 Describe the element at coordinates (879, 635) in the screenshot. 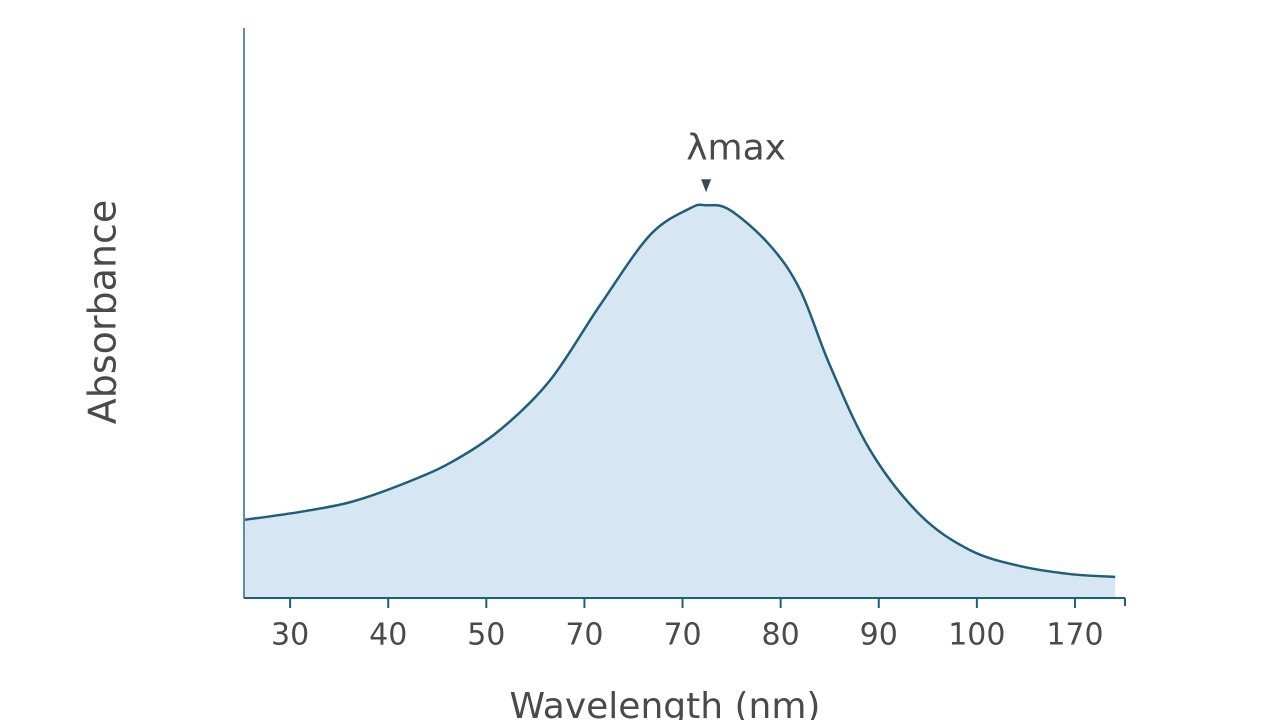

I see `x-tick-label: 90` at that location.